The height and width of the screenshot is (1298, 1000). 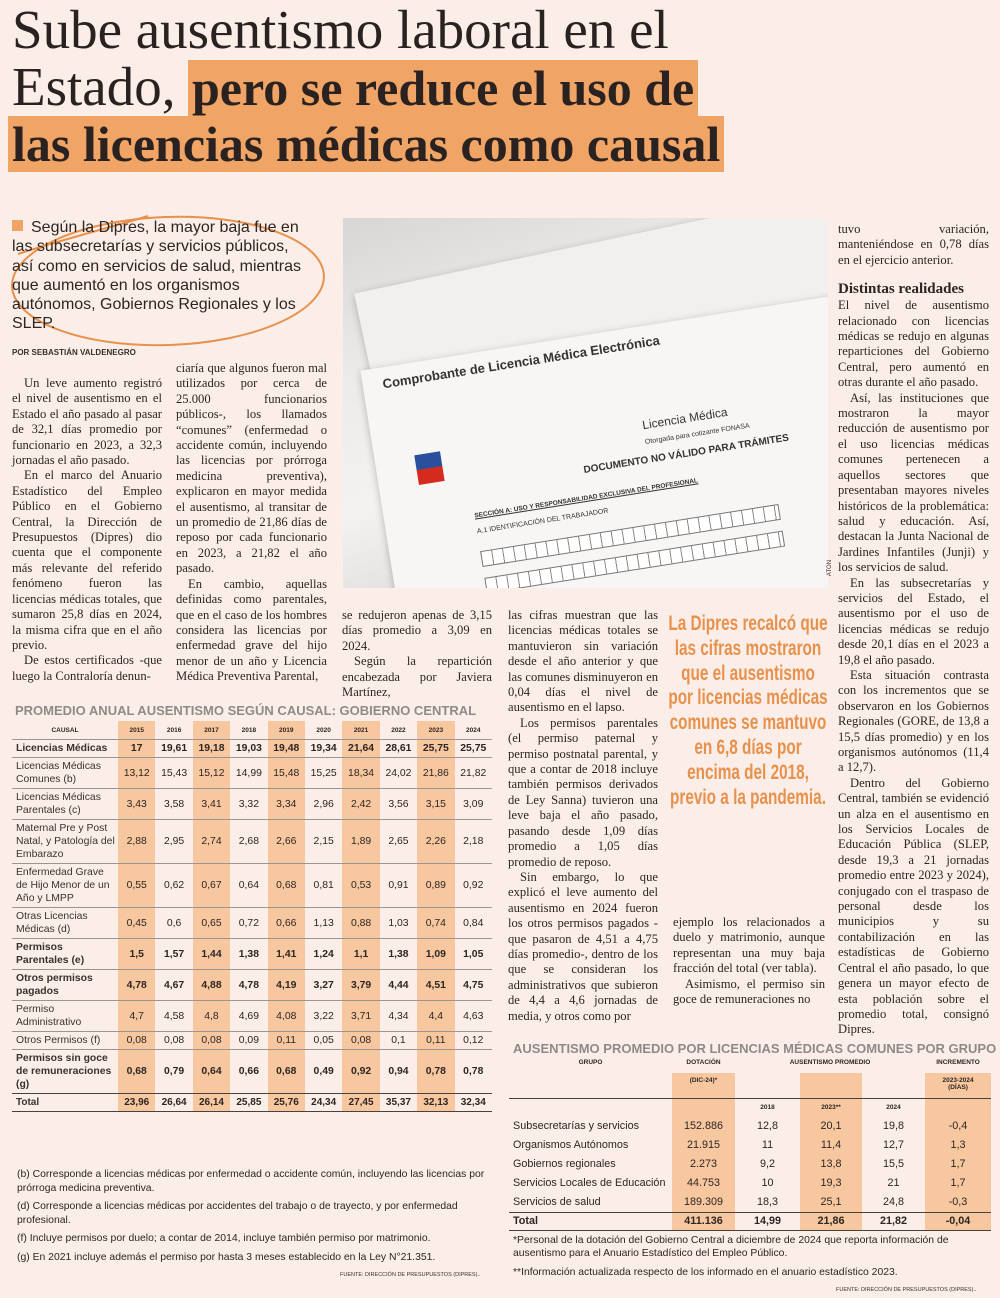 What do you see at coordinates (323, 730) in the screenshot?
I see `table1-year-header: 2020` at bounding box center [323, 730].